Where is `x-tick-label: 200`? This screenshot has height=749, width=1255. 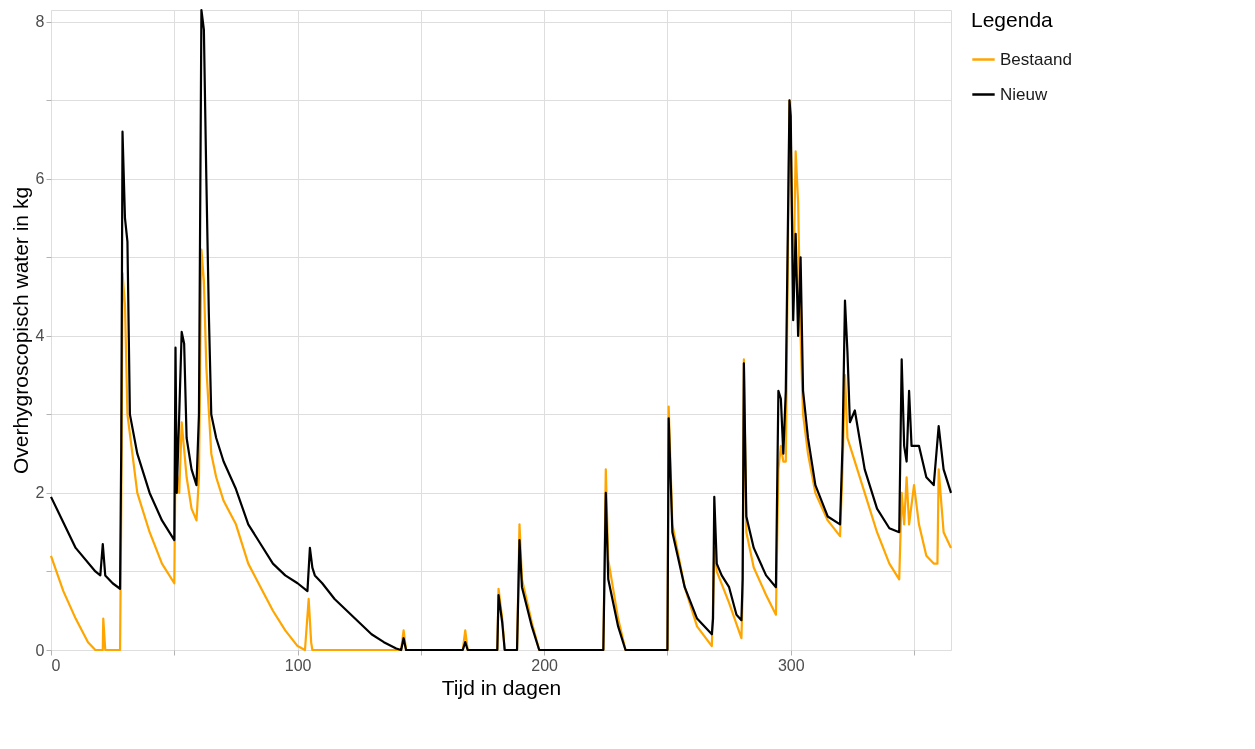
x-tick-label: 200 is located at coordinates (545, 665).